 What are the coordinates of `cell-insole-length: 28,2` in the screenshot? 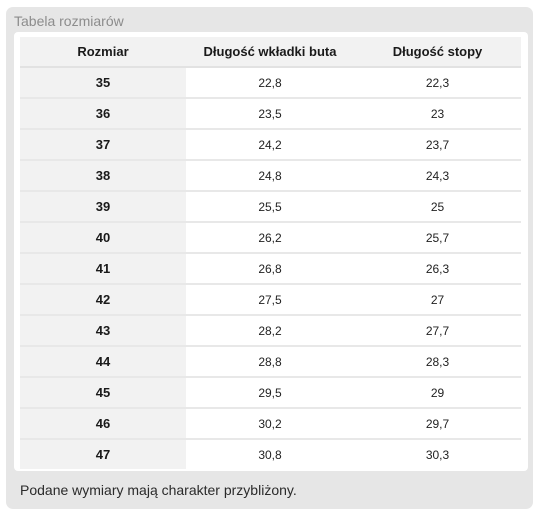 It's located at (270, 331).